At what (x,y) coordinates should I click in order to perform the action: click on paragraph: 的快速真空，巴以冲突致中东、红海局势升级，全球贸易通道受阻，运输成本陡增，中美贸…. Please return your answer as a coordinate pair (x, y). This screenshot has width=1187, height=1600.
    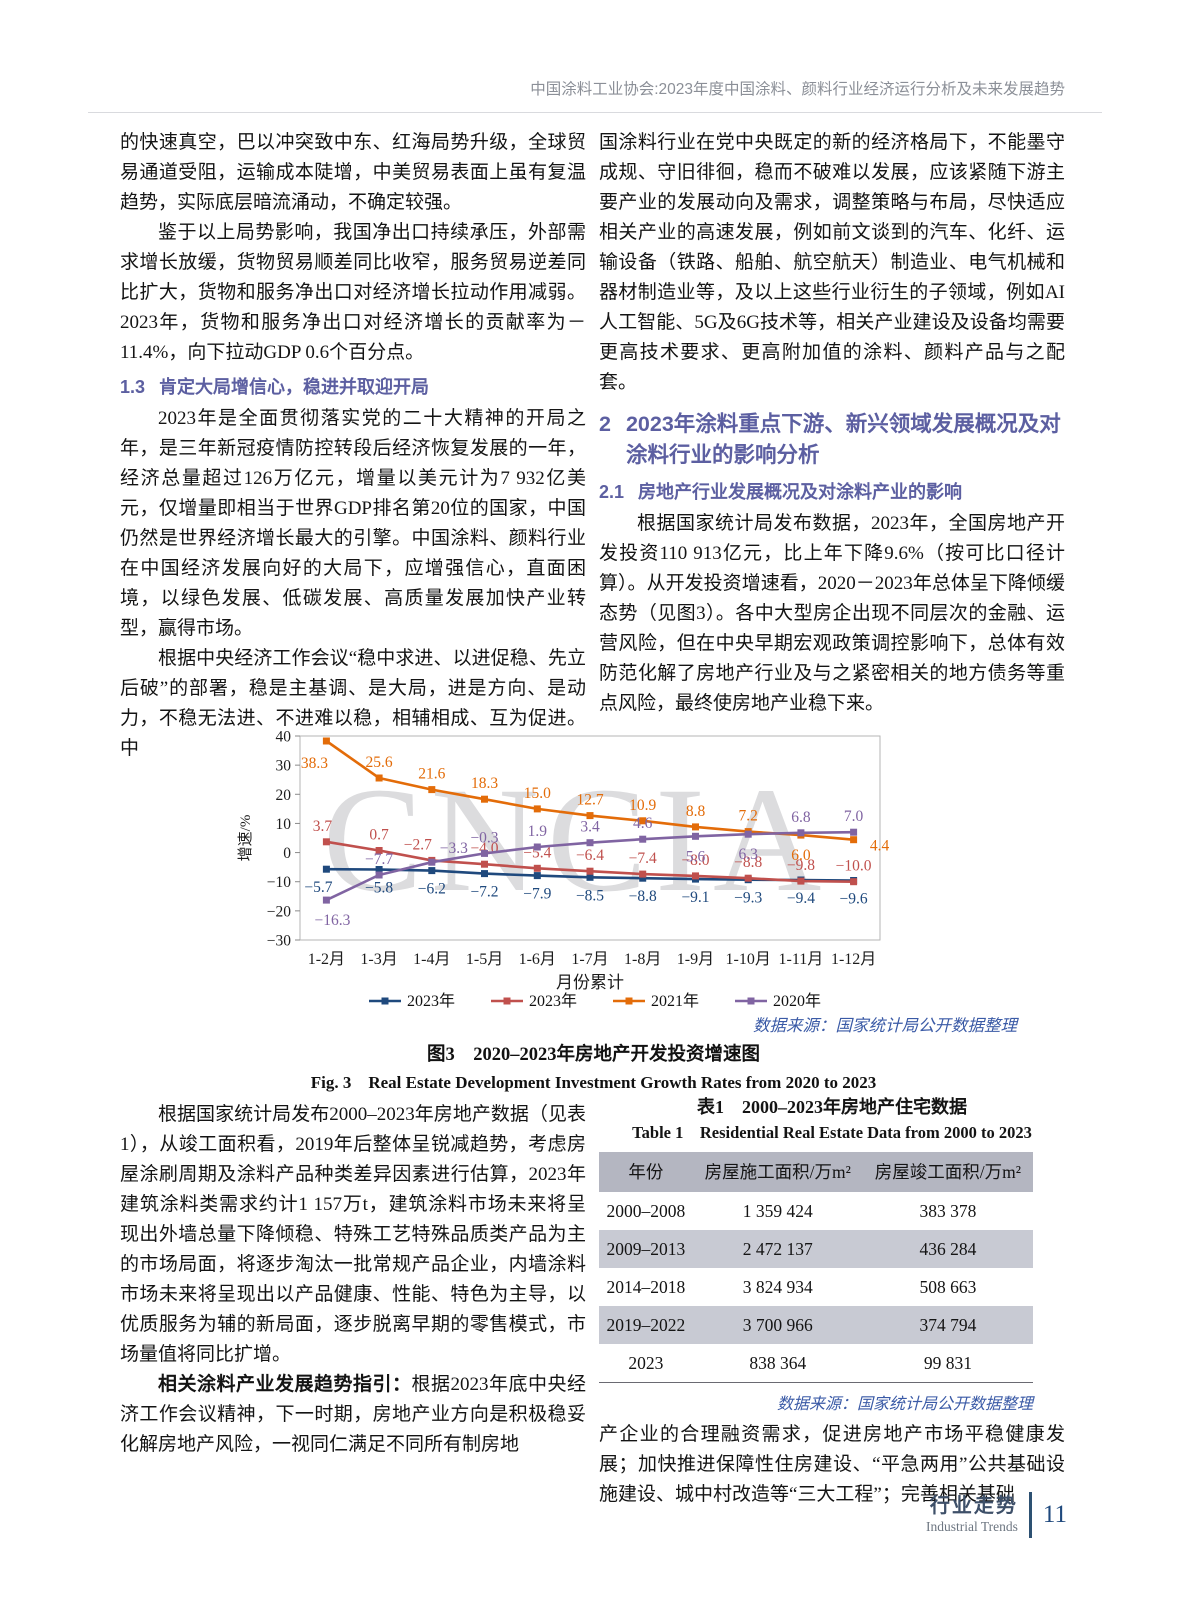
    Looking at the image, I should click on (353, 172).